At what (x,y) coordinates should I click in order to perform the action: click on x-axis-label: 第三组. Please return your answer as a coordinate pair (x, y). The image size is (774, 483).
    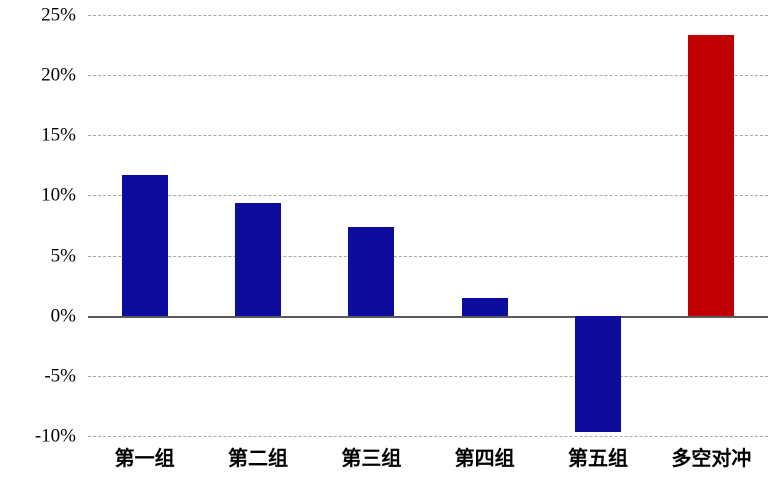
    Looking at the image, I should click on (371, 459).